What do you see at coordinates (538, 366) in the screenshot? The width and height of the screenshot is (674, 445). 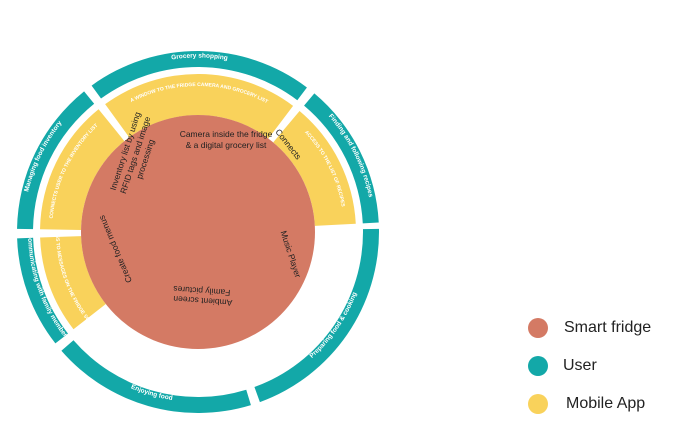 I see `user-swatch` at bounding box center [538, 366].